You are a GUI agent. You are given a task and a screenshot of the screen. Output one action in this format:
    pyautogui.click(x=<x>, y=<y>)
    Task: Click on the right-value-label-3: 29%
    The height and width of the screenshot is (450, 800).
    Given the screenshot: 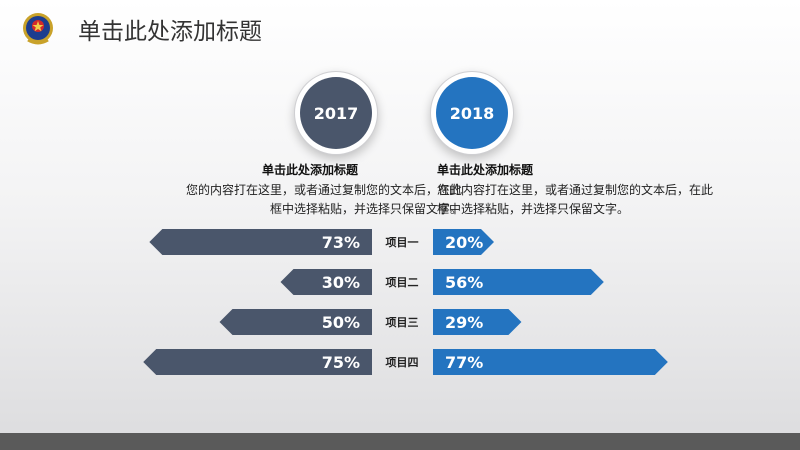 What is the action you would take?
    pyautogui.click(x=464, y=322)
    